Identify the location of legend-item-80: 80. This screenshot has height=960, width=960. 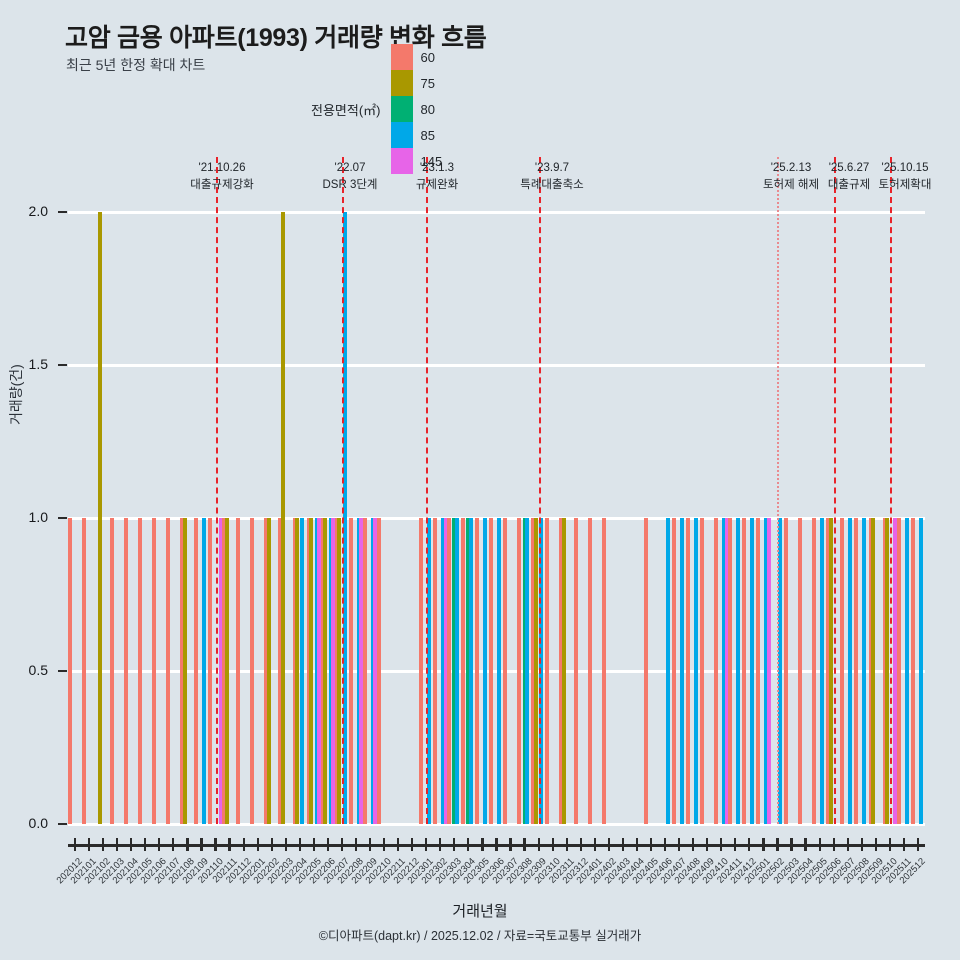
(420, 109).